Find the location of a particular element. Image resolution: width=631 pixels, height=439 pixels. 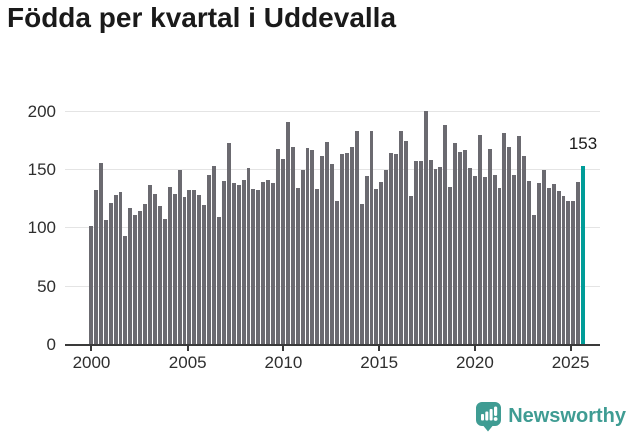

x-tick-mark-2015 is located at coordinates (379, 348).